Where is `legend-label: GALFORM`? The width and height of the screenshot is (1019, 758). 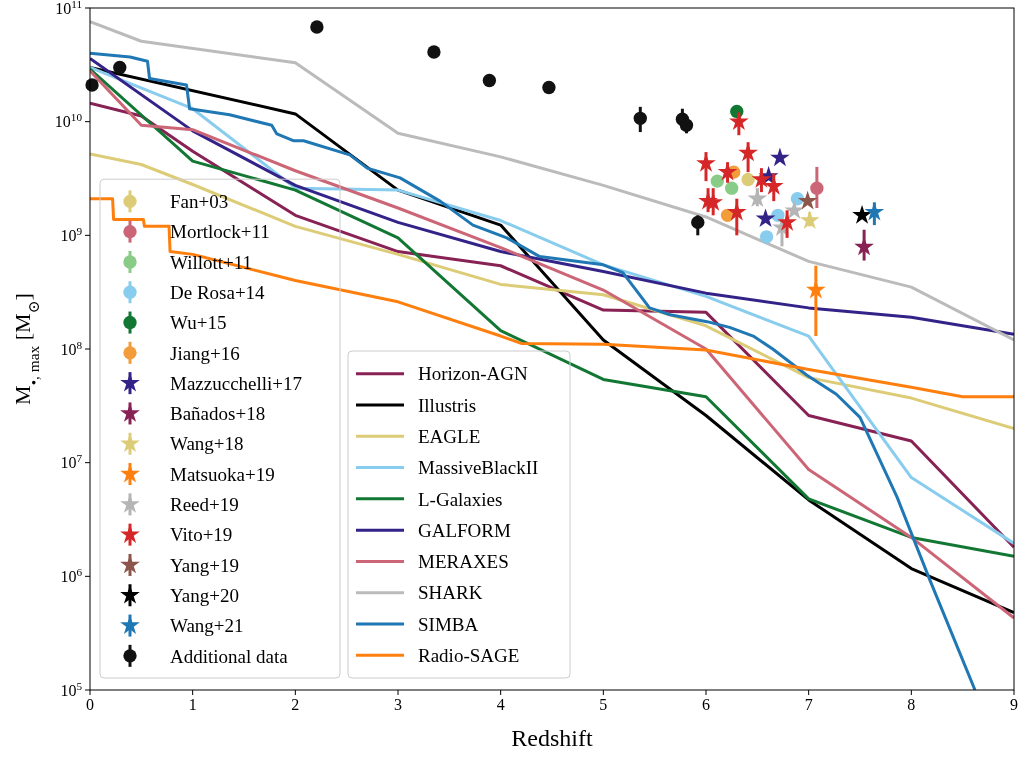
legend-label: GALFORM is located at coordinates (465, 530).